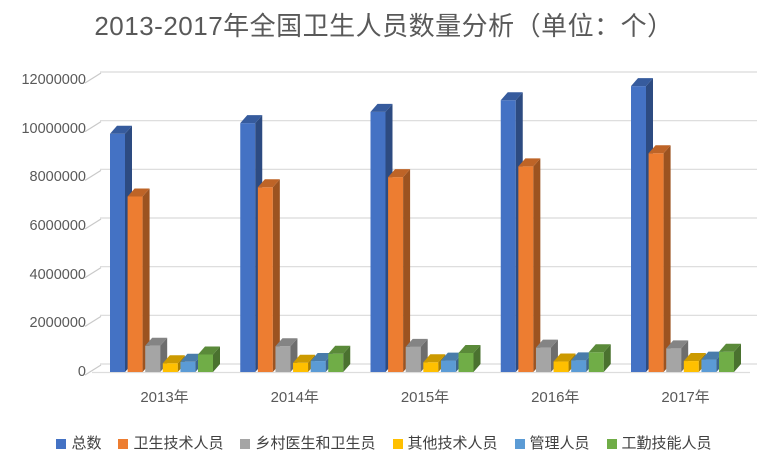 Image resolution: width=768 pixels, height=474 pixels. What do you see at coordinates (191, 357) in the screenshot?
I see `bar-s4-c0-top` at bounding box center [191, 357].